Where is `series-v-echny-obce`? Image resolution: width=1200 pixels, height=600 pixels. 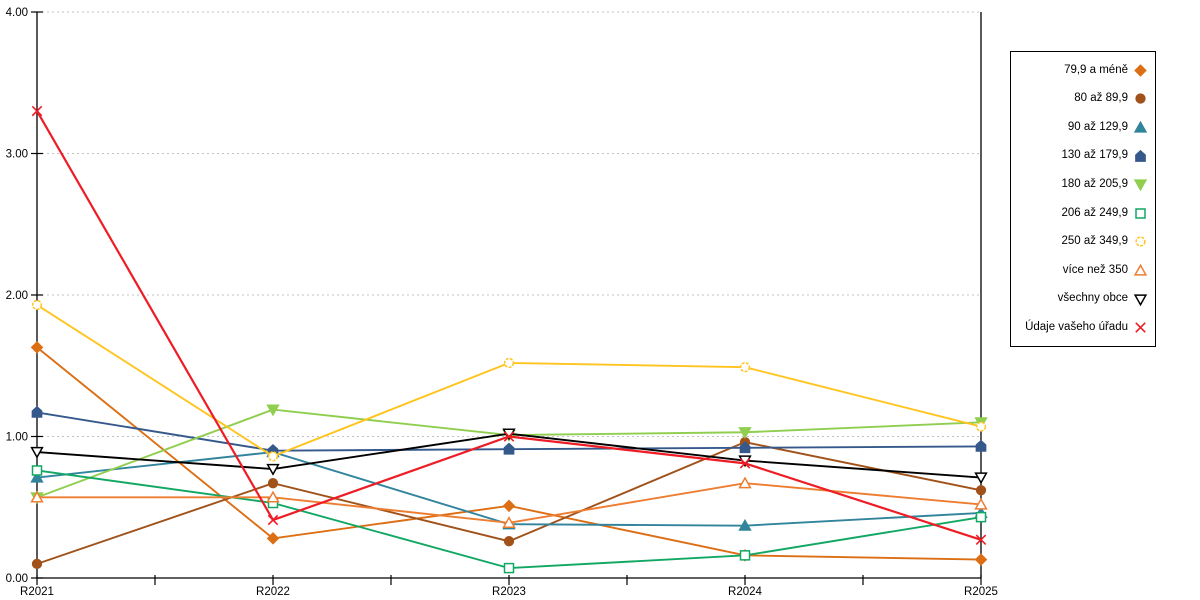
series-v-echny-obce is located at coordinates (509, 456).